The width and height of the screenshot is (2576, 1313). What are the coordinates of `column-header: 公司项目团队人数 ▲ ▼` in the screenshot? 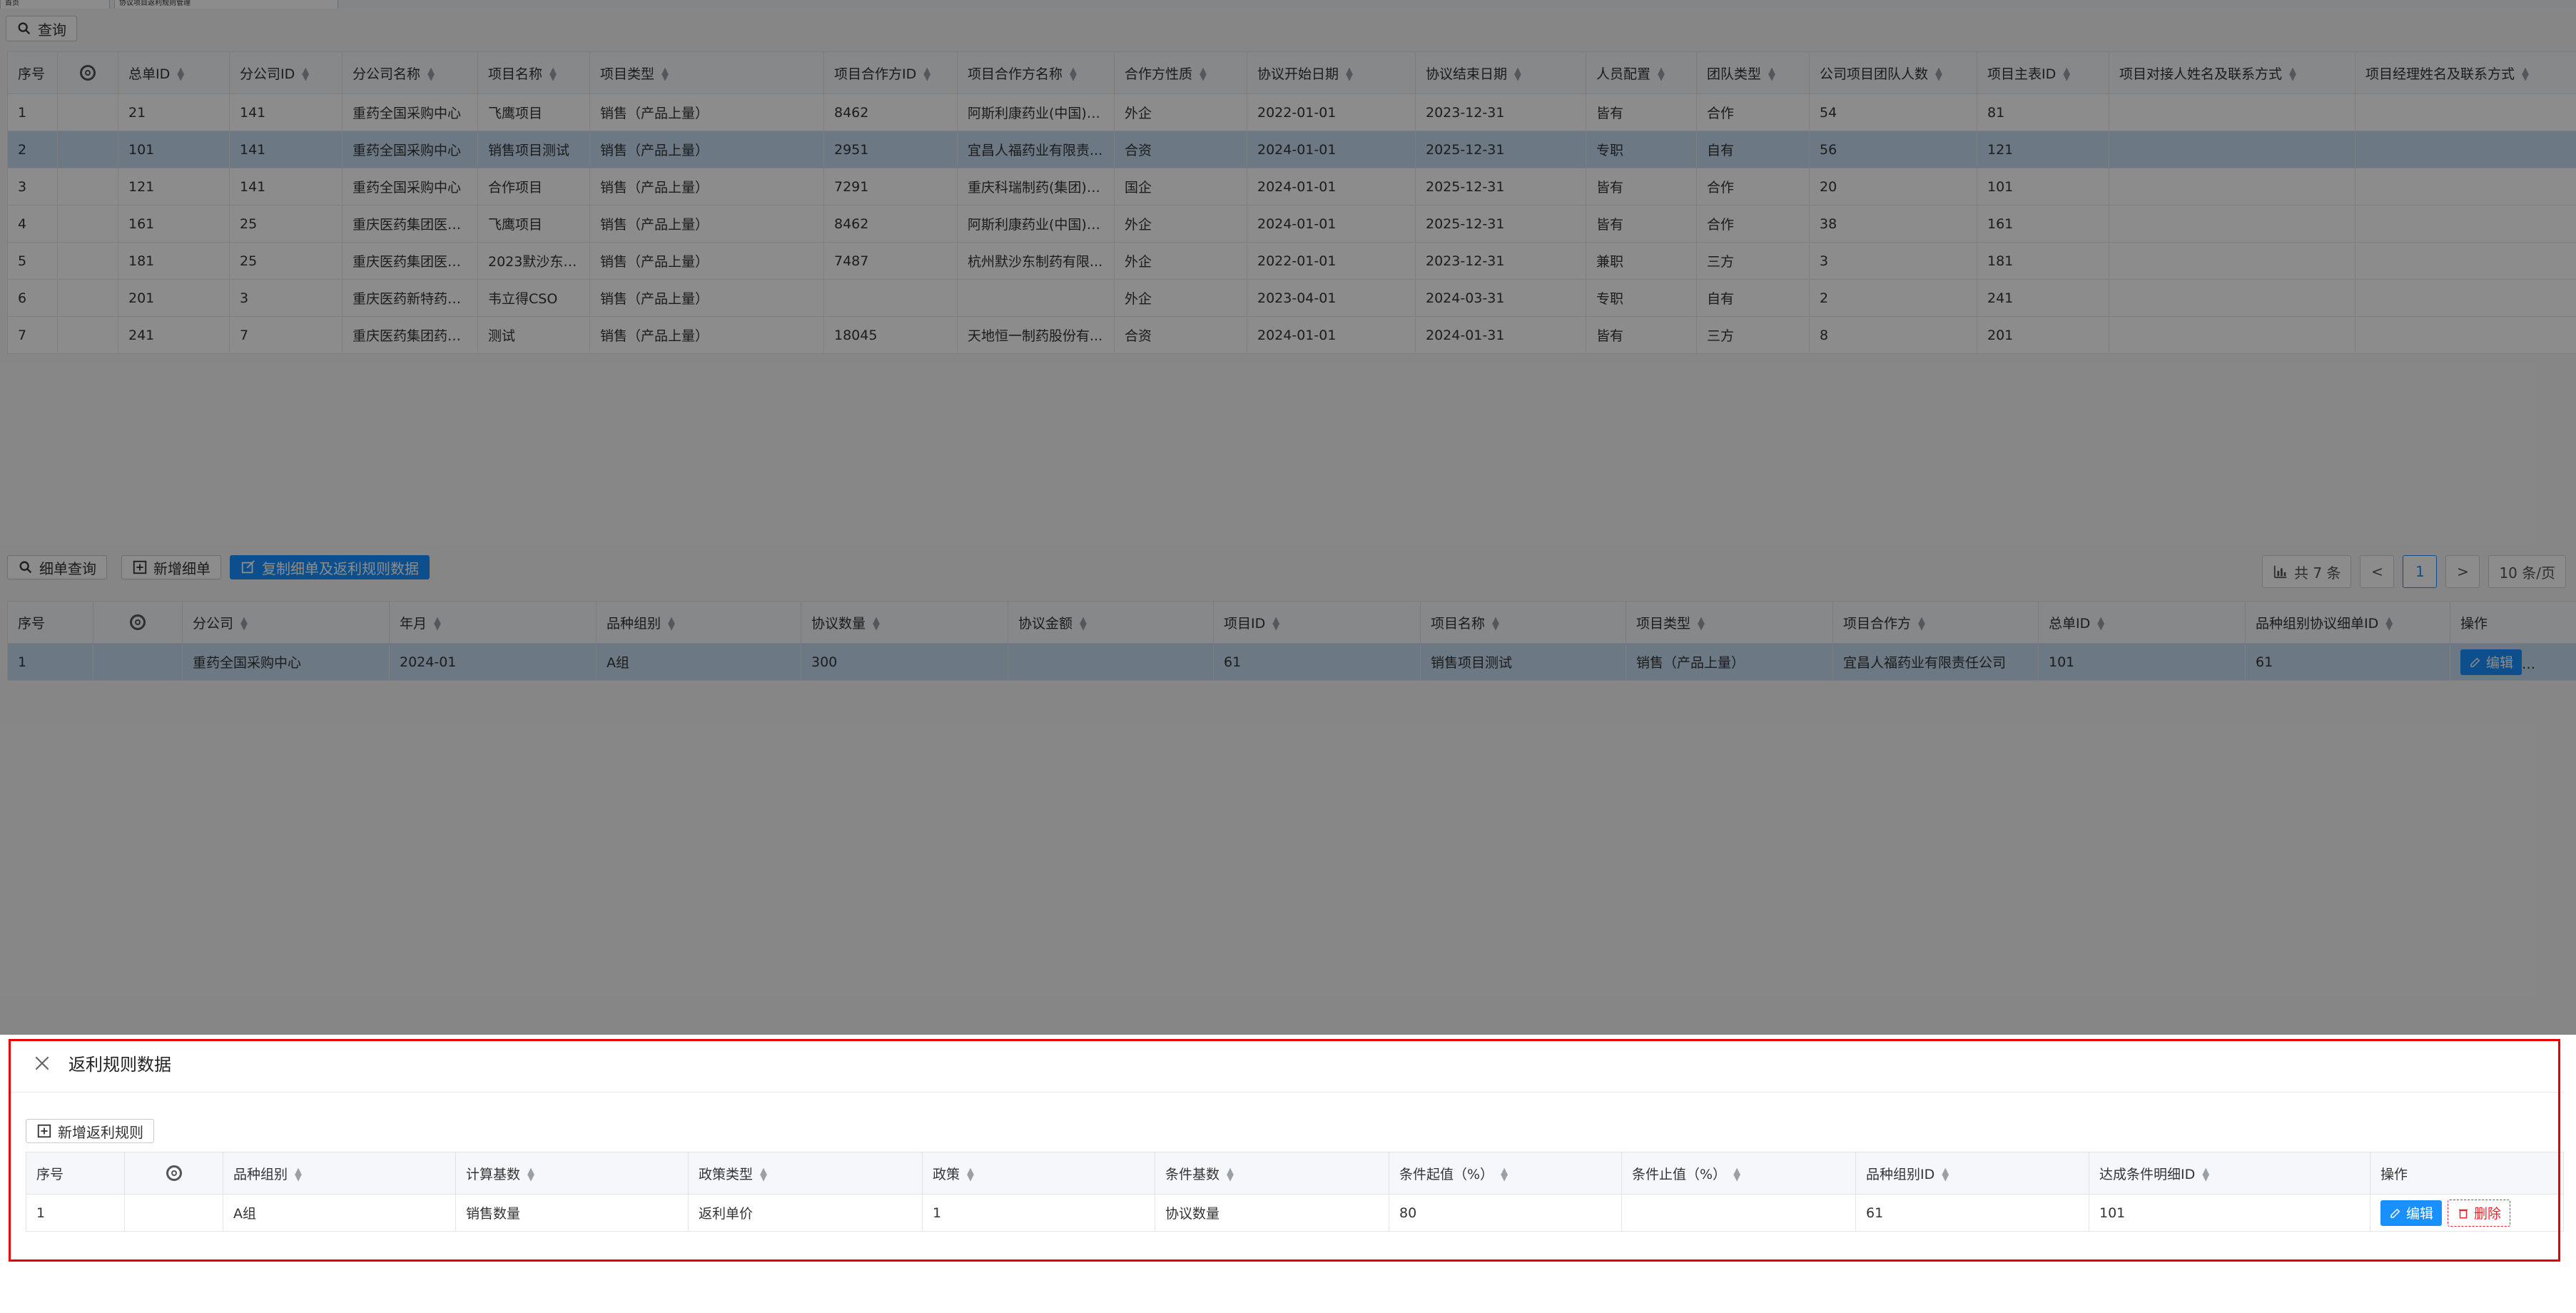 It's located at (1893, 72).